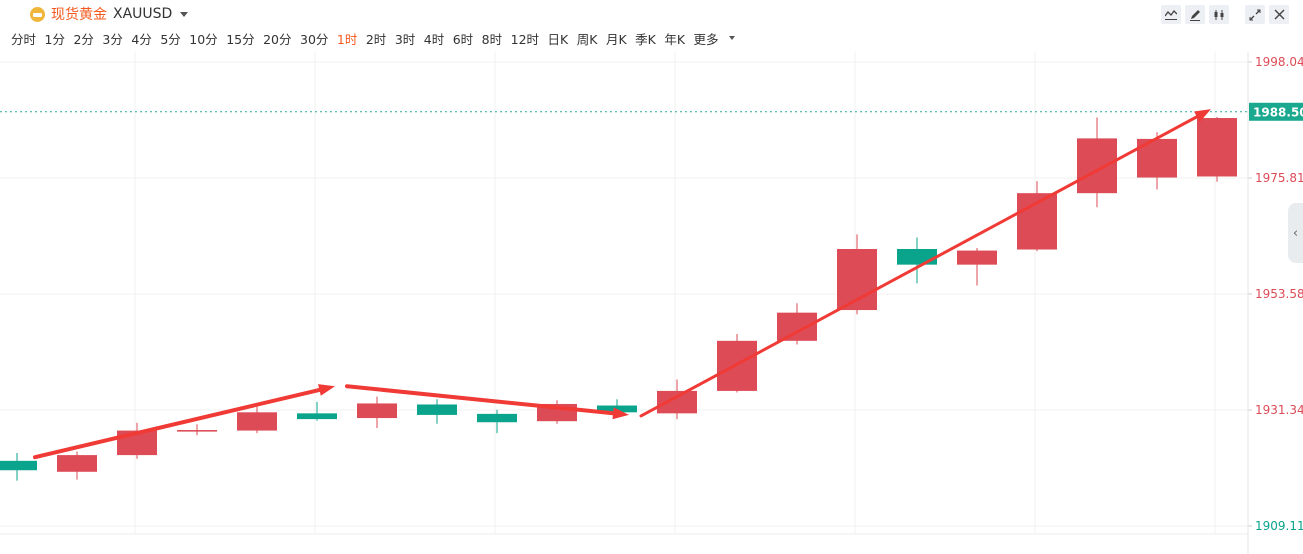  I want to click on period-tab: 年K, so click(675, 39).